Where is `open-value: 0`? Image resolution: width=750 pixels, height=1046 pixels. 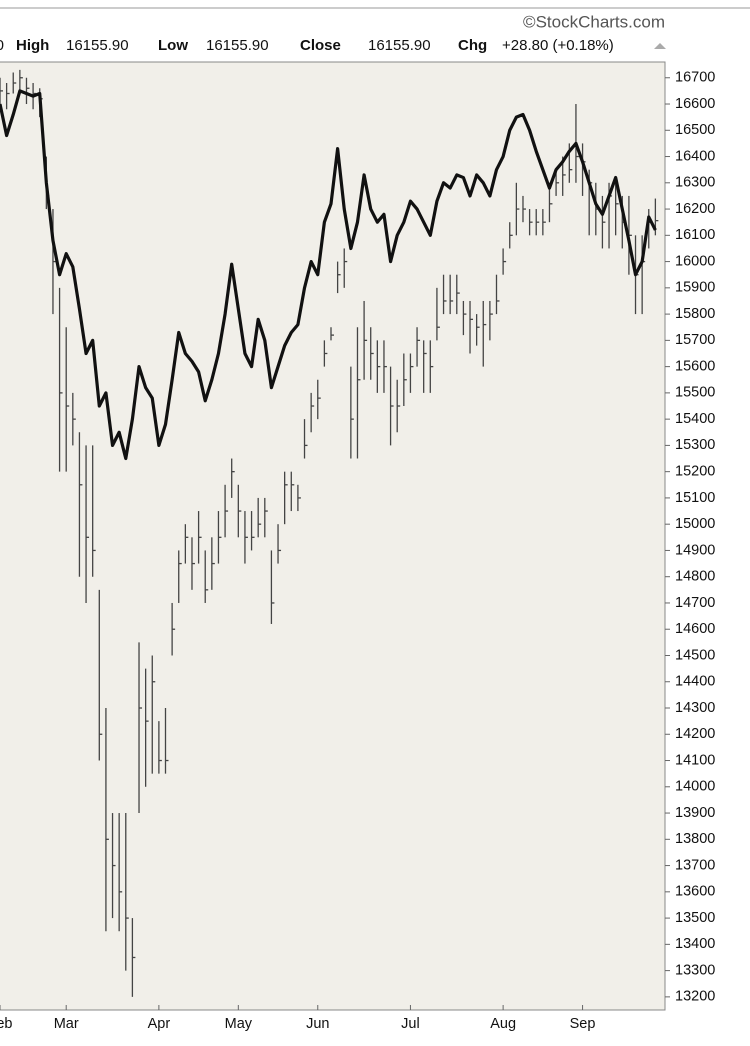
open-value: 0 is located at coordinates (2, 45).